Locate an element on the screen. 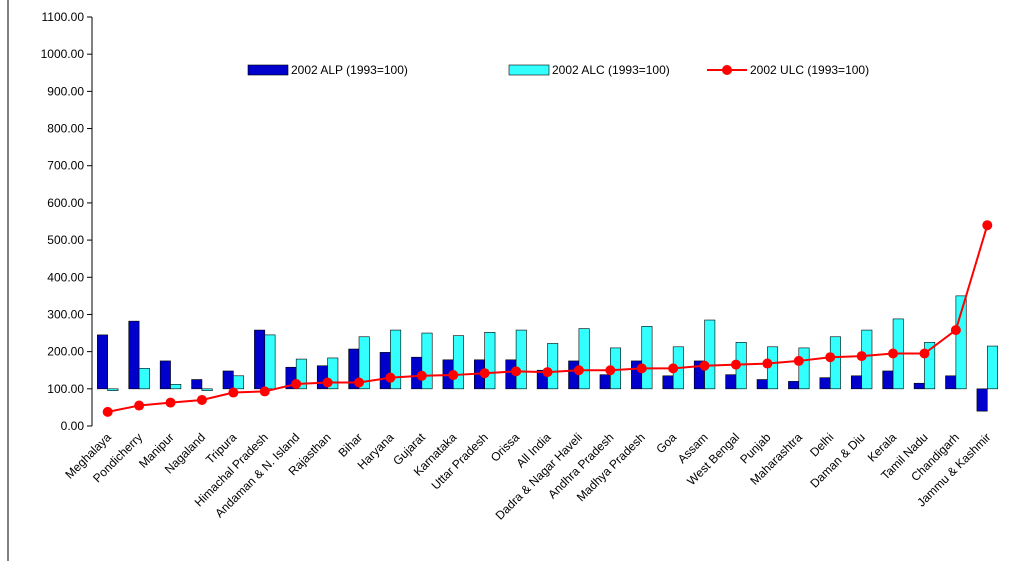 Image resolution: width=1019 pixels, height=561 pixels. y-tick-label: 300.00 is located at coordinates (65, 314).